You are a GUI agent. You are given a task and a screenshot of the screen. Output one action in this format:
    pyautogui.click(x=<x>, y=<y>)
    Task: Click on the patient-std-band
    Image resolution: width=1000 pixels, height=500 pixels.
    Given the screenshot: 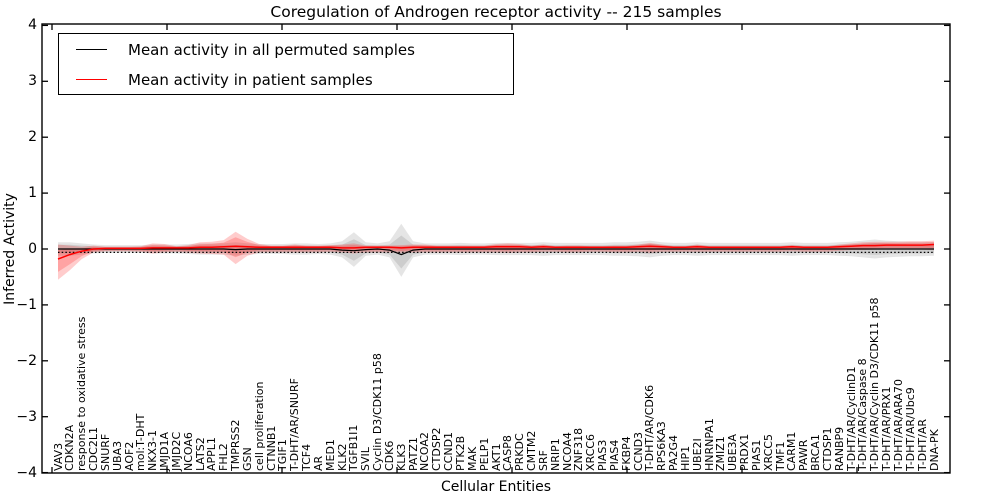 What is the action you would take?
    pyautogui.click(x=496, y=255)
    